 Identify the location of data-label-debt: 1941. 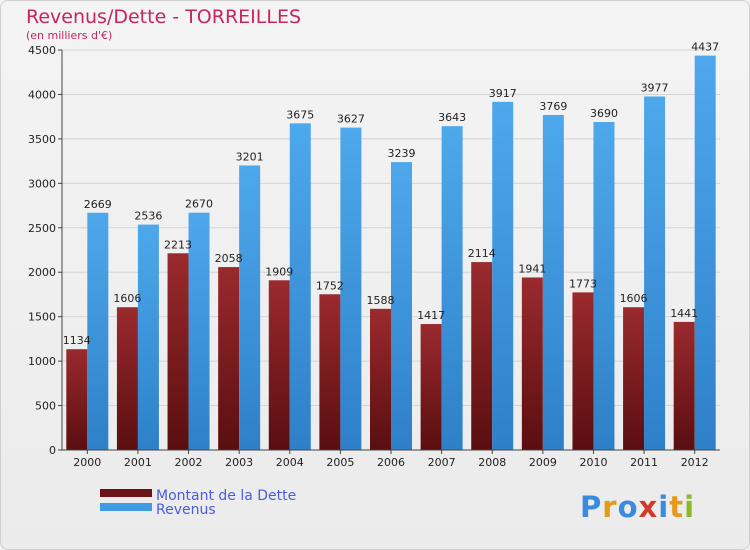
(532, 268).